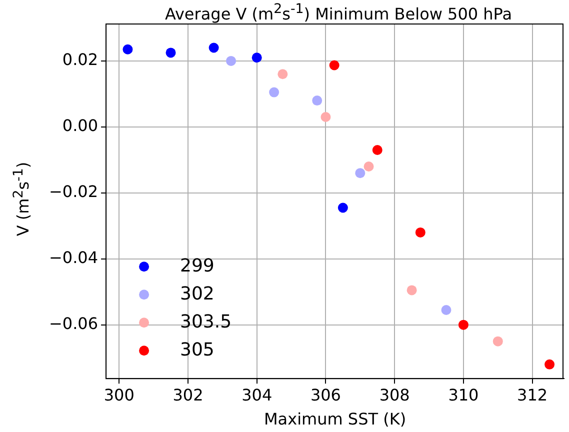 This screenshot has height=432, width=569. Describe the element at coordinates (73, 192) in the screenshot. I see `y-tick-label: −0.02` at that location.